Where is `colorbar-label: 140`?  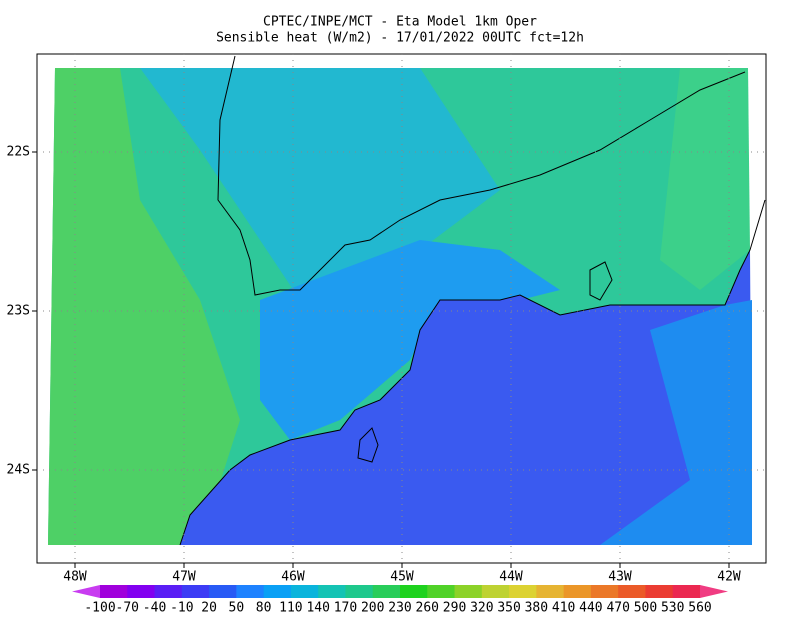 colorbar-label: 140 is located at coordinates (317, 608).